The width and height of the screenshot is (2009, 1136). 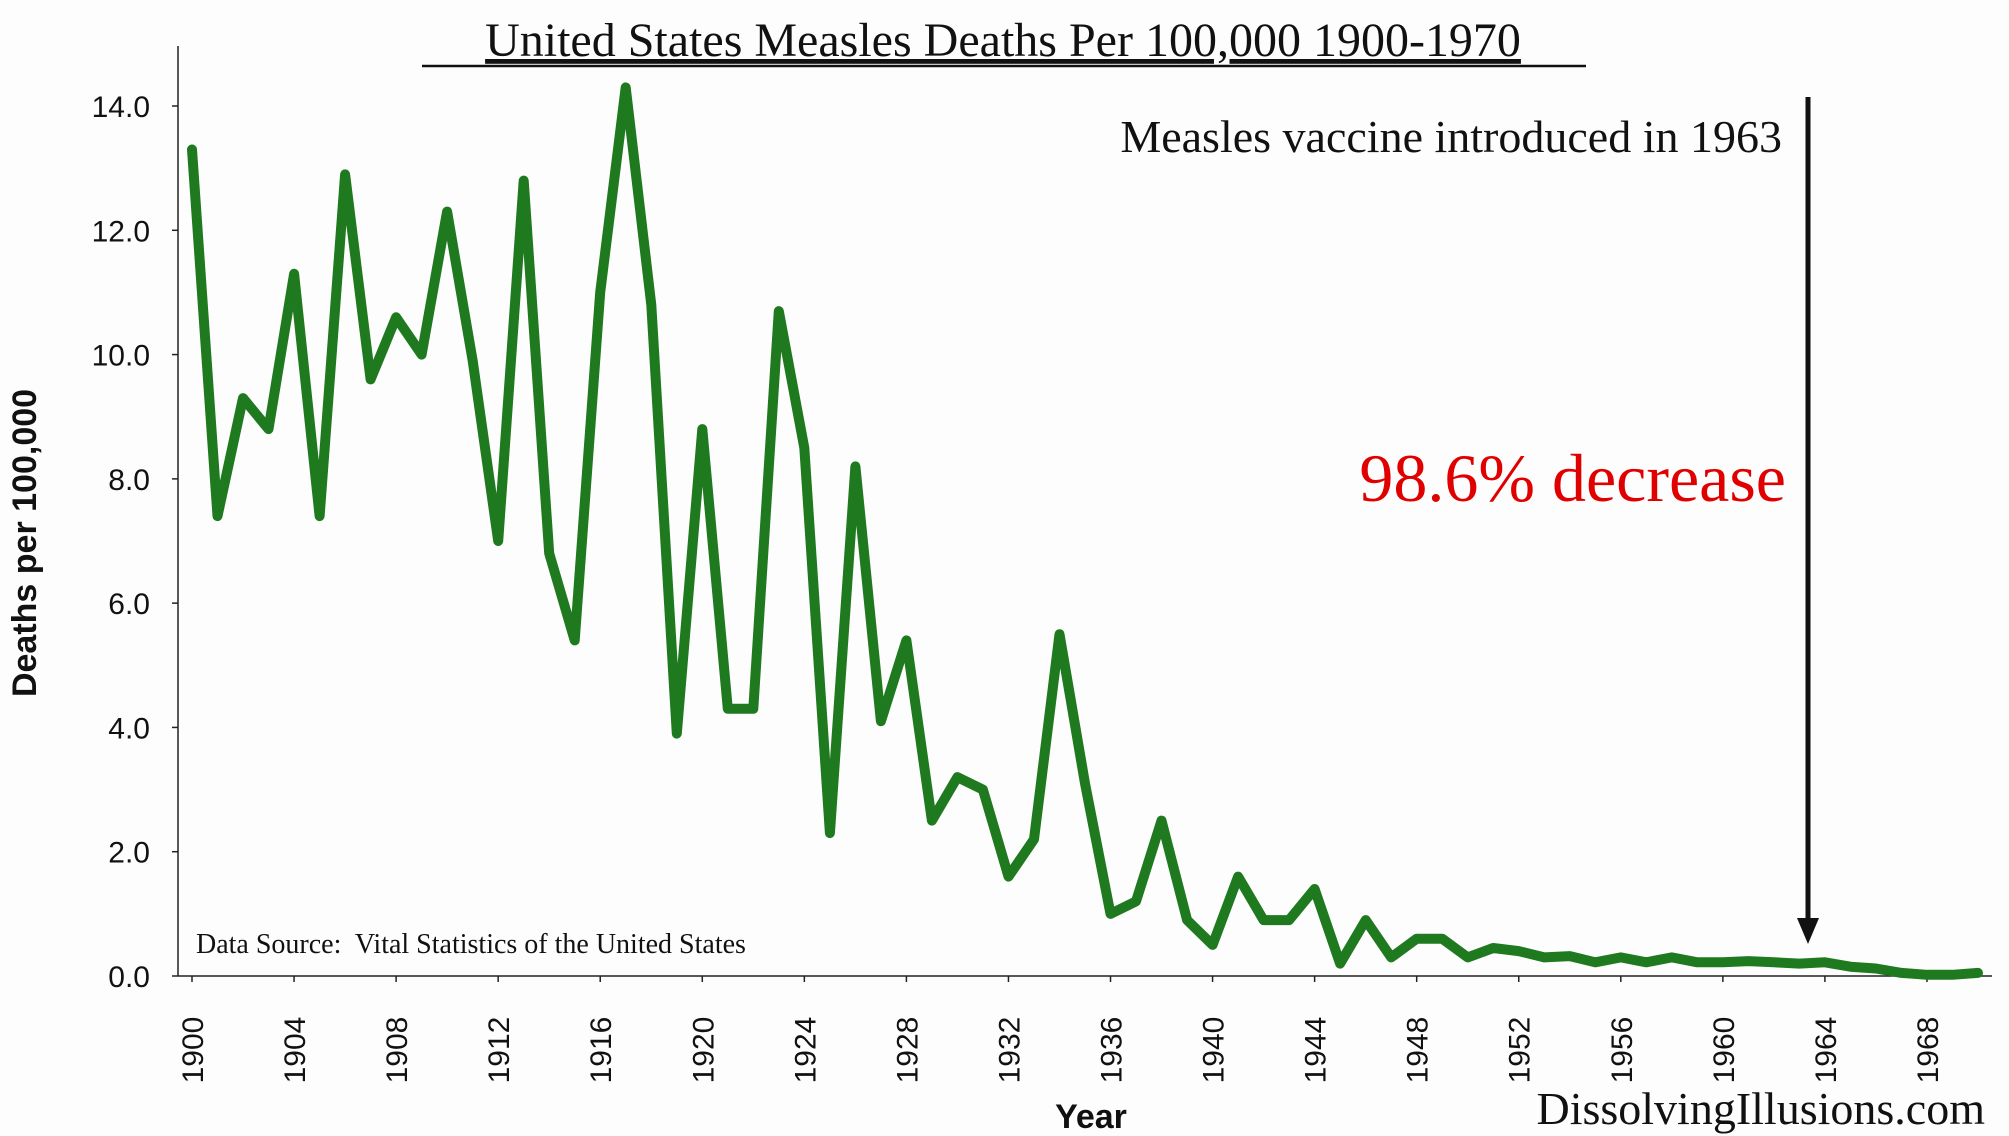 What do you see at coordinates (523, 180) in the screenshot?
I see `data-point-1913` at bounding box center [523, 180].